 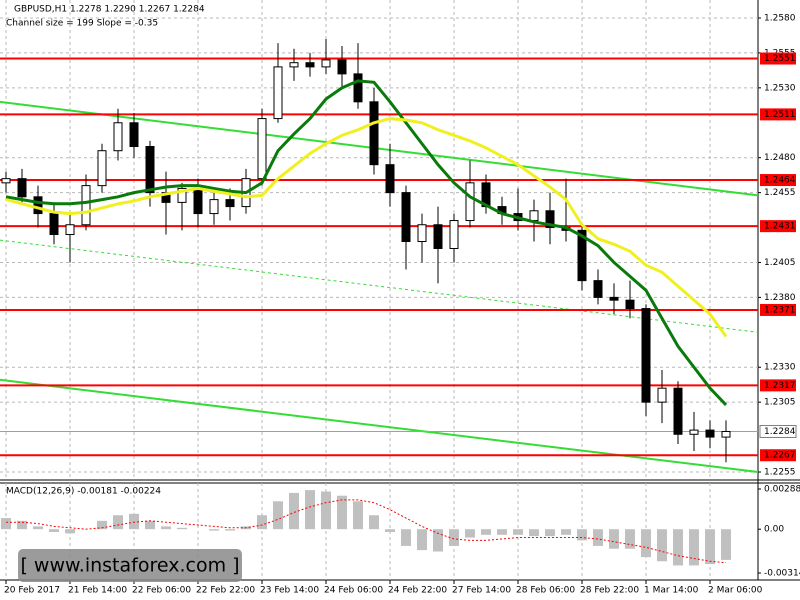 What do you see at coordinates (609, 591) in the screenshot?
I see `x-tick-label: 28 Feb 22:00` at bounding box center [609, 591].